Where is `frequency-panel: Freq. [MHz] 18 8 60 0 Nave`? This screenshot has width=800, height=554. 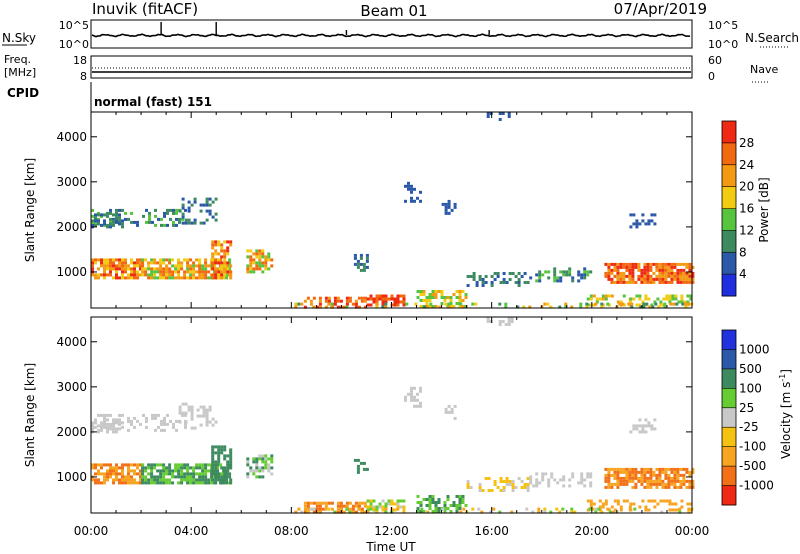
frequency-panel: Freq. [MHz] 18 8 60 0 Nave is located at coordinates (391, 68).